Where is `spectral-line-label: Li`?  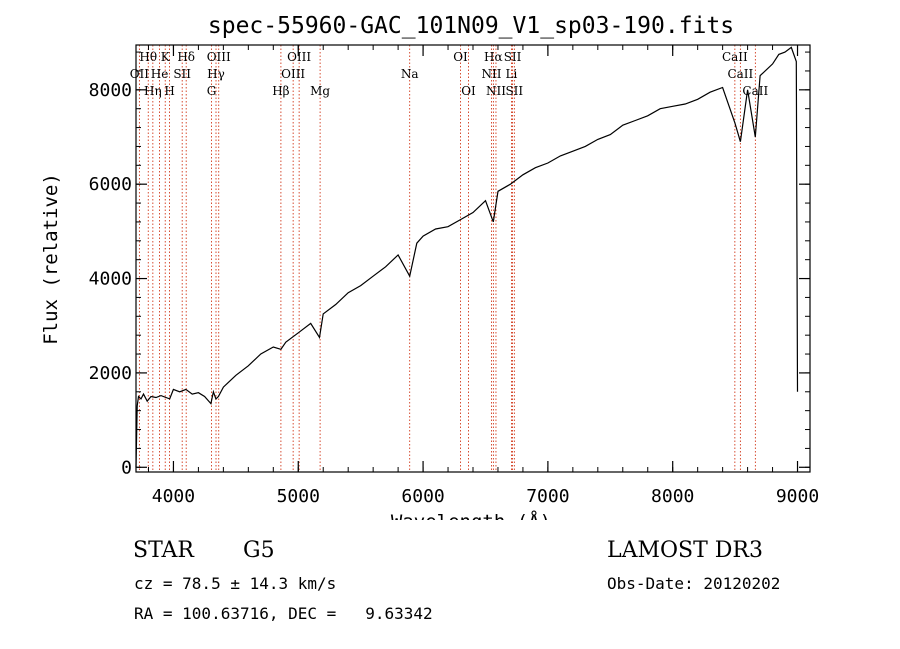
spectral-line-label: Li is located at coordinates (512, 74).